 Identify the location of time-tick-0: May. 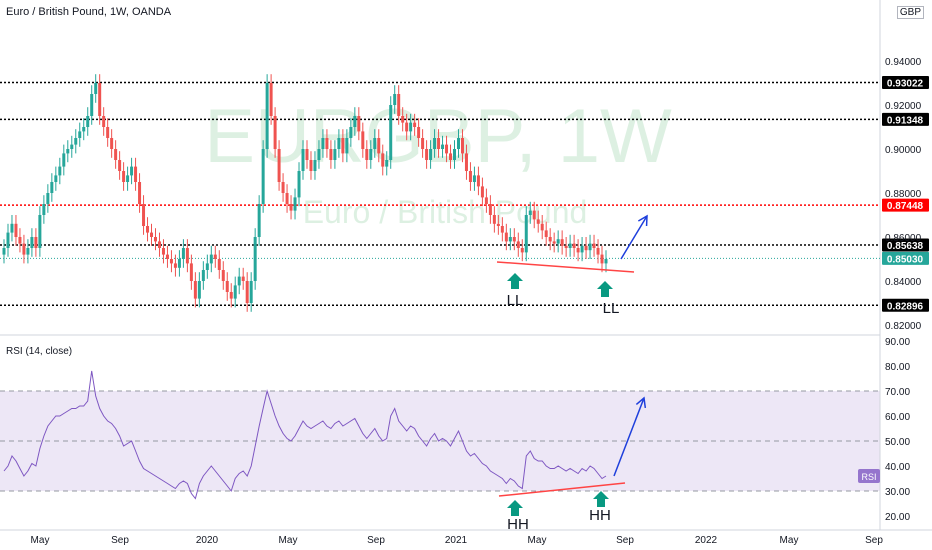
(40, 540).